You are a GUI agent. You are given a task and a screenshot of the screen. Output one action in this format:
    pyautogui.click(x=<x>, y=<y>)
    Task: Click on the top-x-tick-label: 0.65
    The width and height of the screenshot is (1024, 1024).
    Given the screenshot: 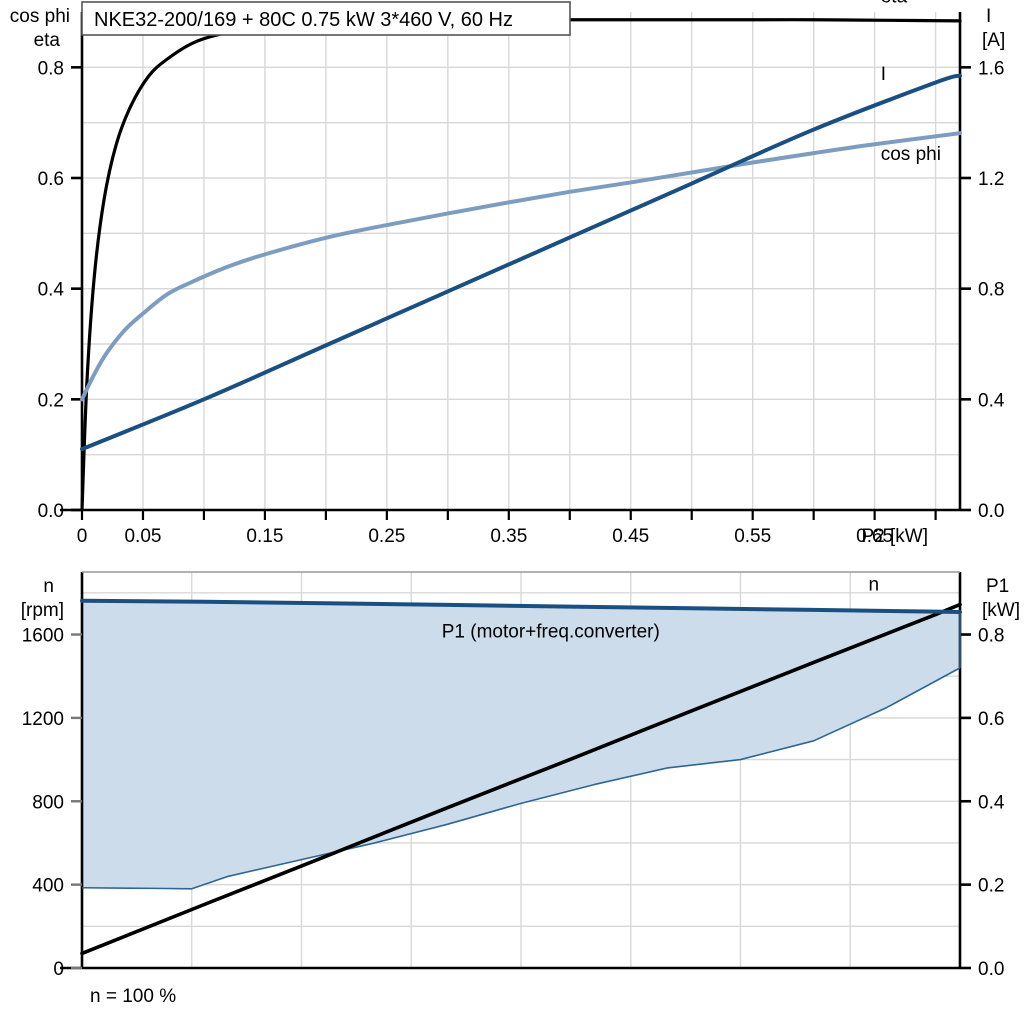 What is the action you would take?
    pyautogui.click(x=874, y=536)
    